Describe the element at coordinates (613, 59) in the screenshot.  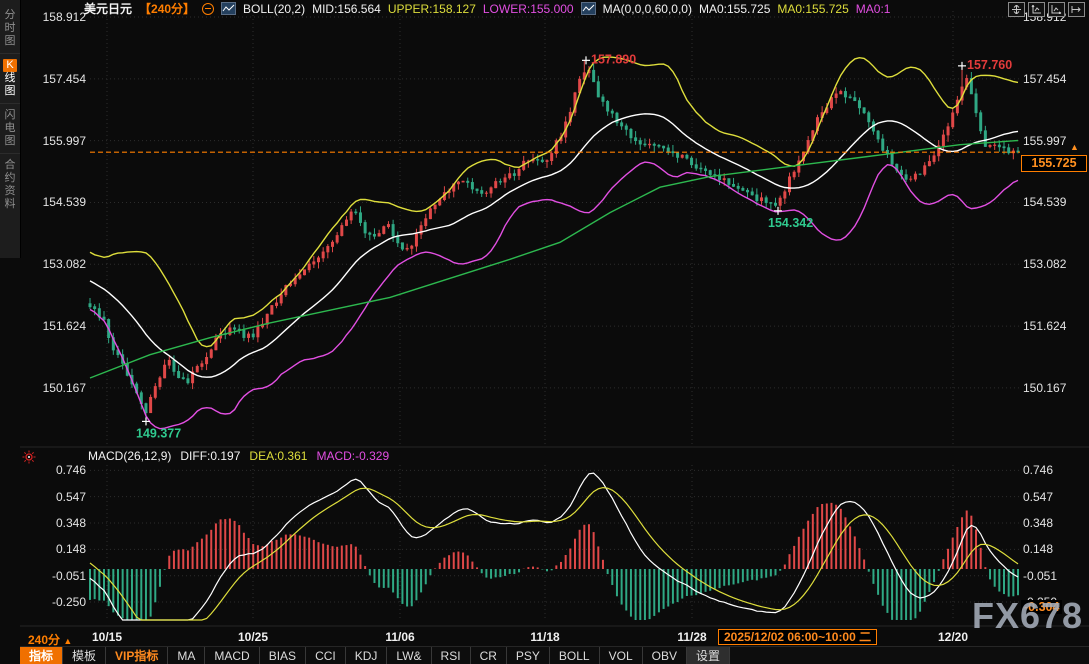
I see `price-annotation: 157.890` at that location.